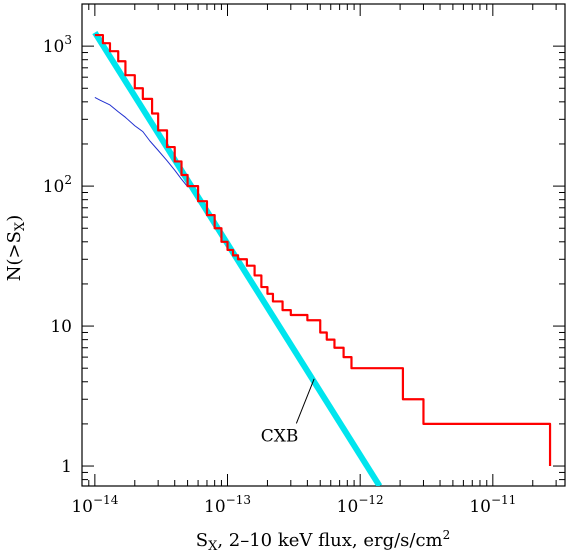  What do you see at coordinates (61, 327) in the screenshot?
I see `y-tick-label: 10` at bounding box center [61, 327].